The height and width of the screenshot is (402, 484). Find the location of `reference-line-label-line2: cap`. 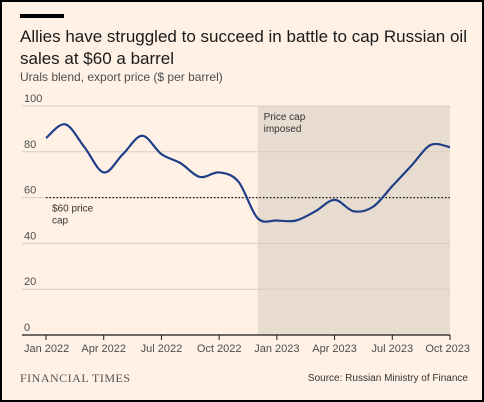

reference-line-label-line2: cap is located at coordinates (60, 221).